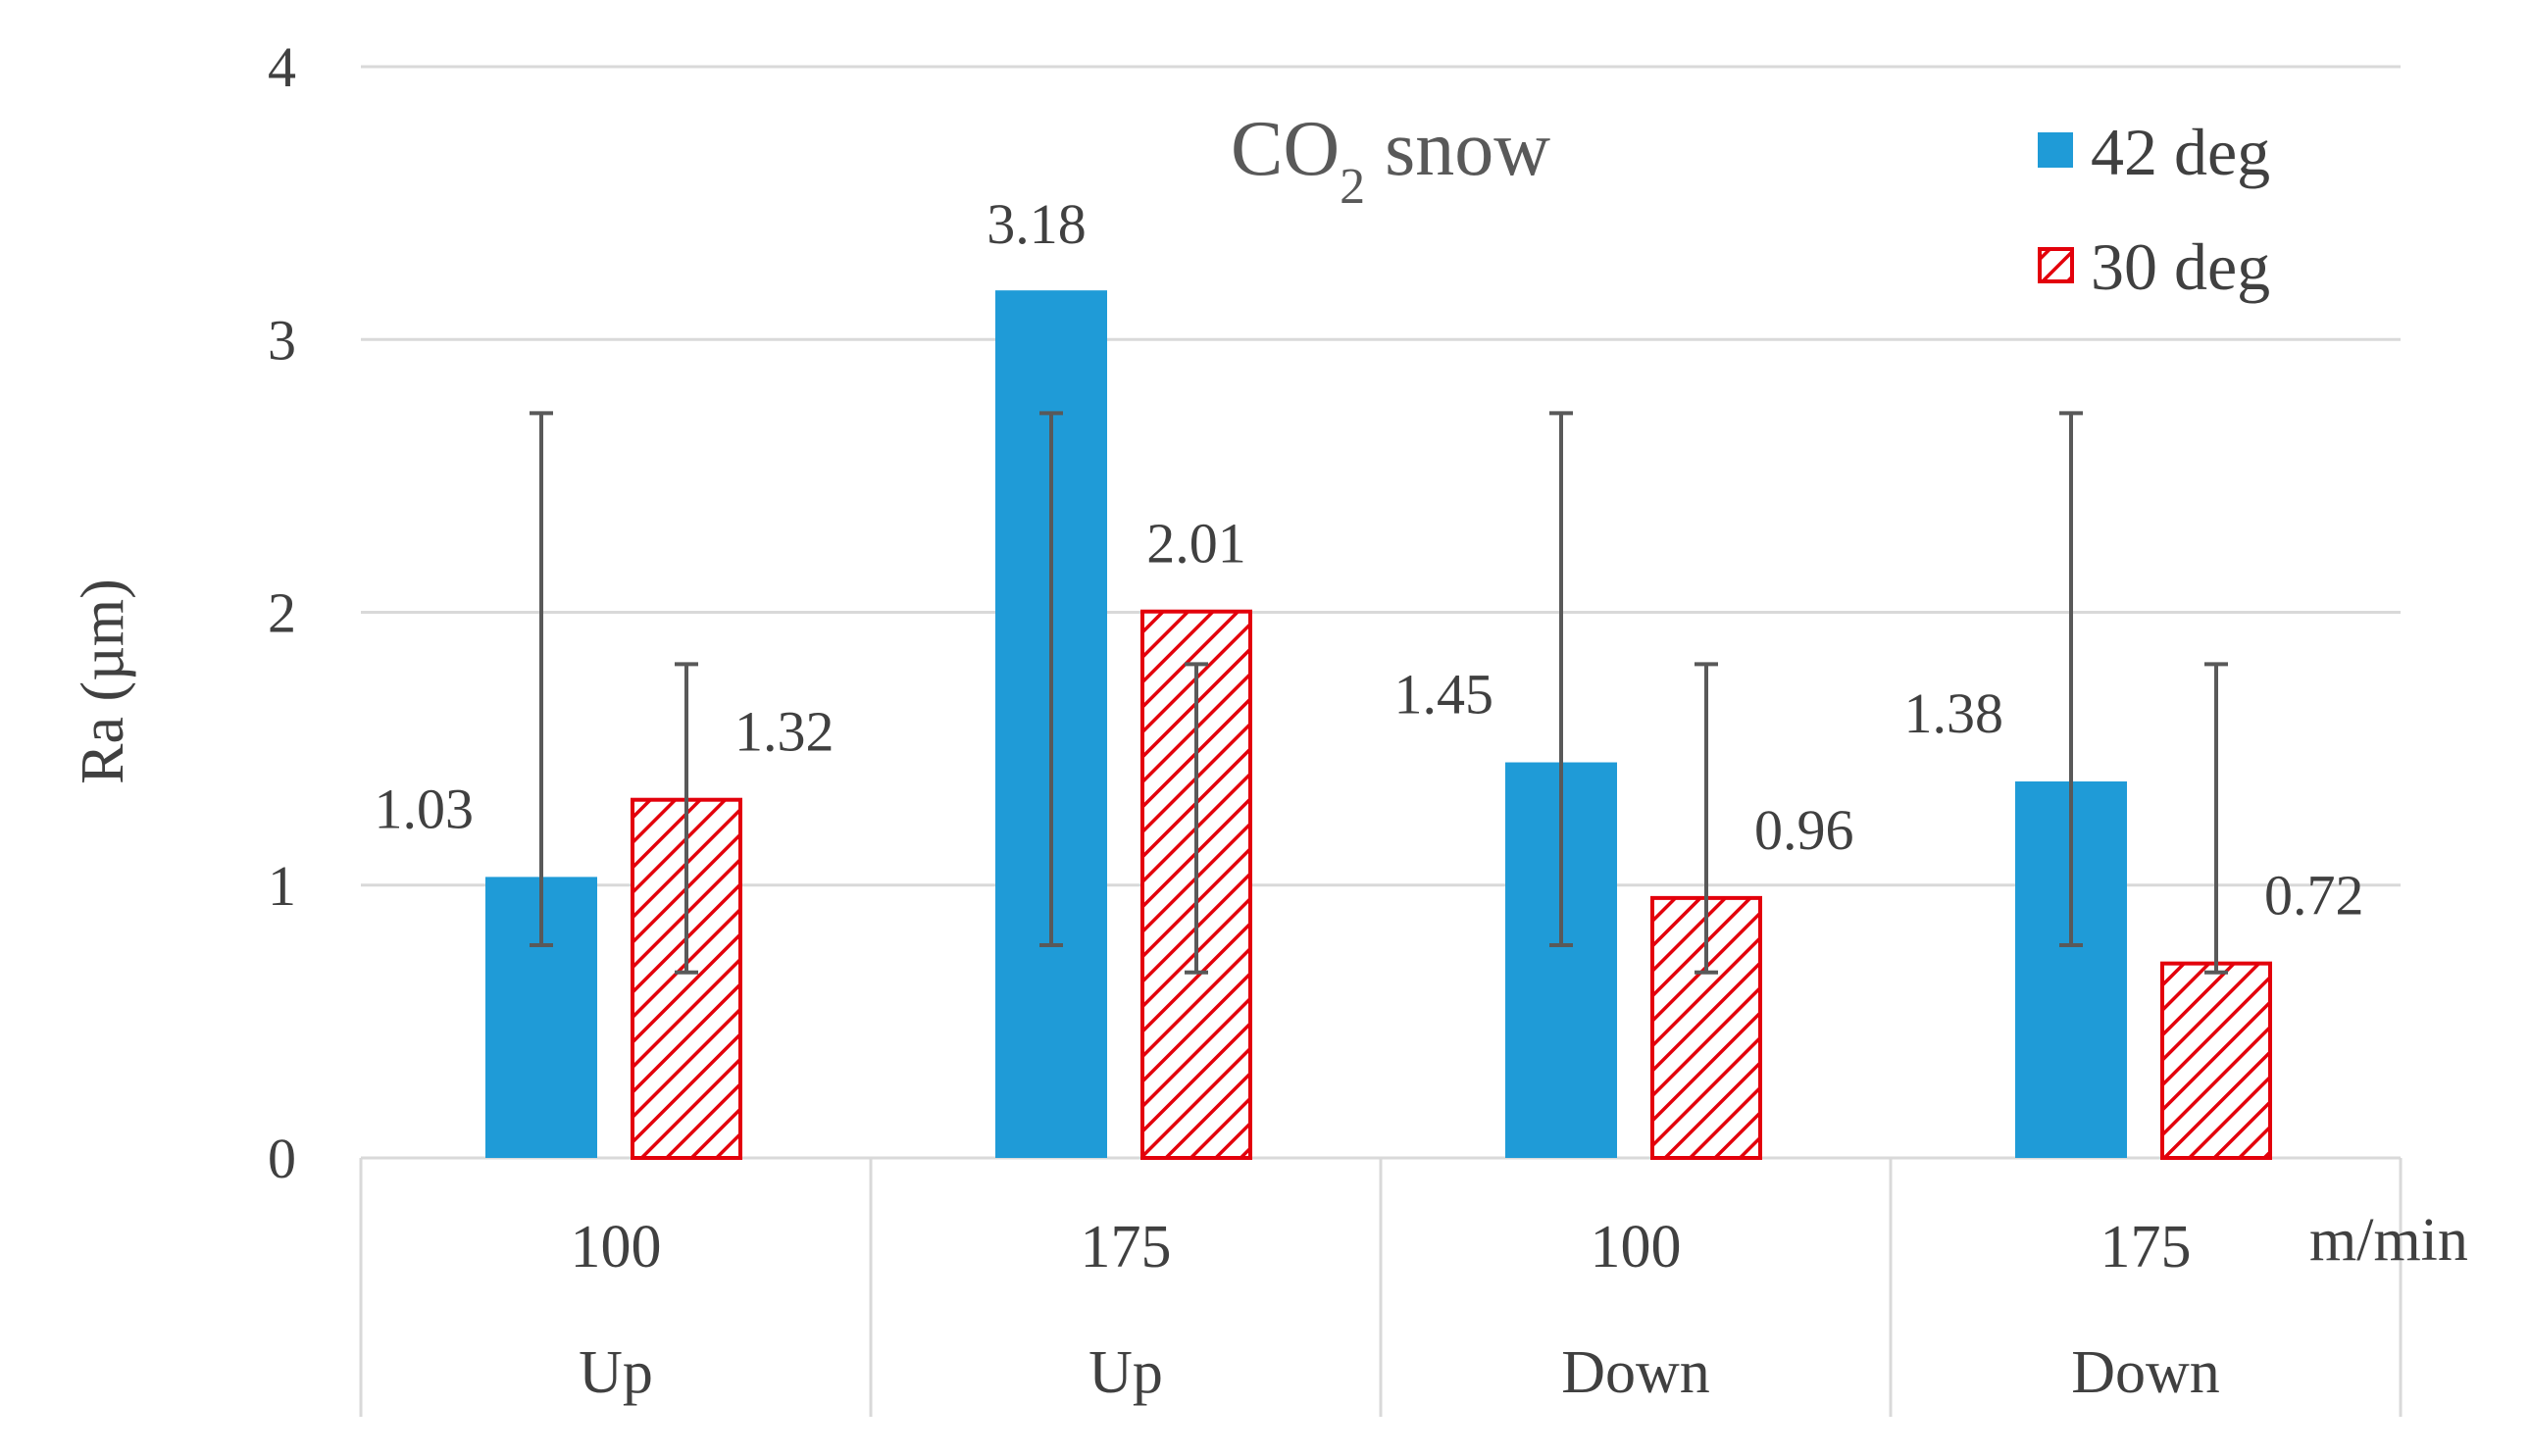 This screenshot has height=1456, width=2530. Describe the element at coordinates (1804, 830) in the screenshot. I see `value-label: 0.96` at that location.